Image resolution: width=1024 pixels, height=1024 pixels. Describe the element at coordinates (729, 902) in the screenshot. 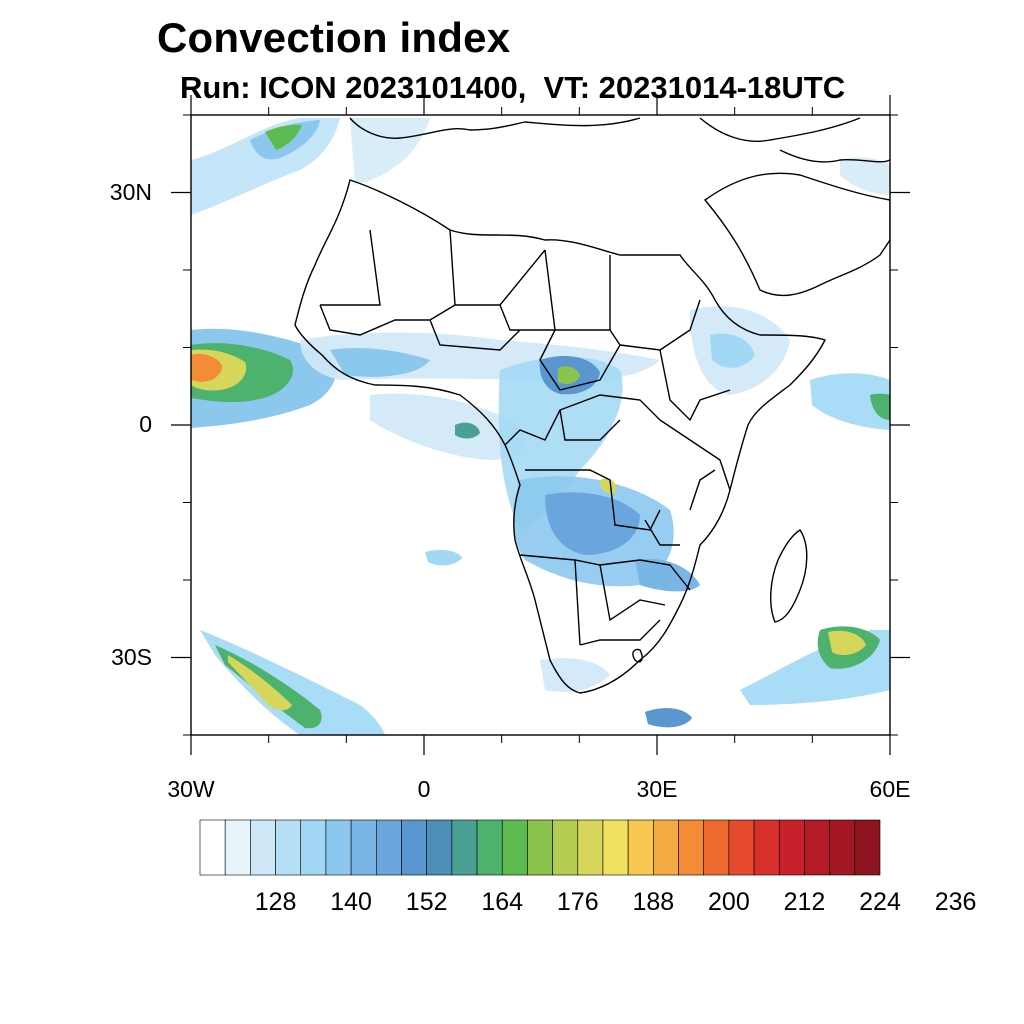

I see `colorbar-label: 200` at that location.